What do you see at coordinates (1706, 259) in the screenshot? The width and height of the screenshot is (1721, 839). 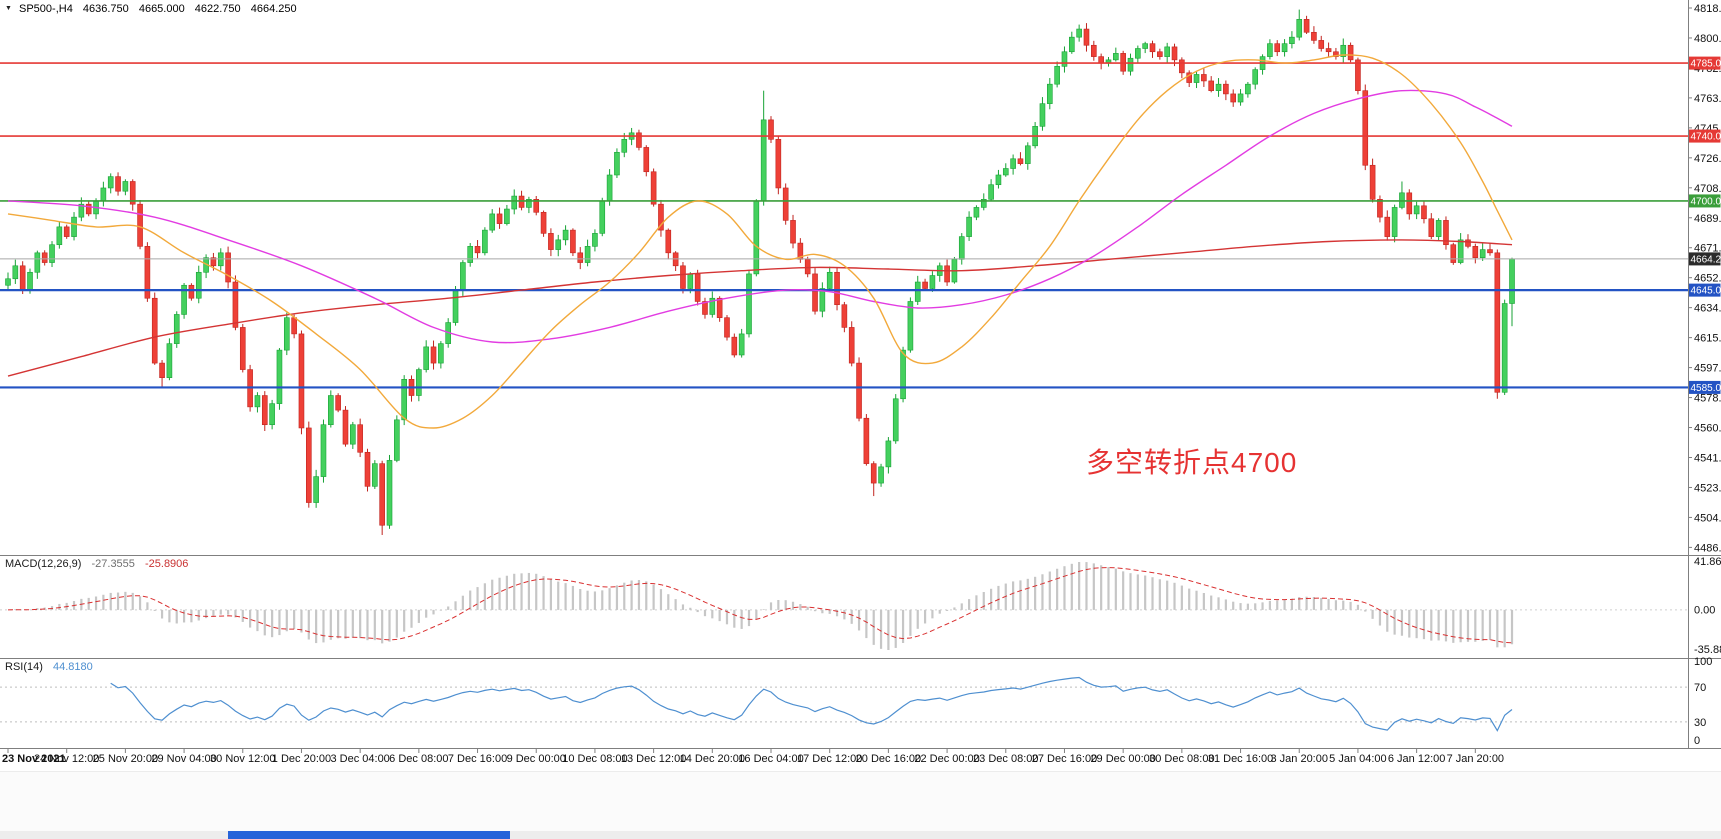 I see `svg-text: 4664.250` at bounding box center [1706, 259].